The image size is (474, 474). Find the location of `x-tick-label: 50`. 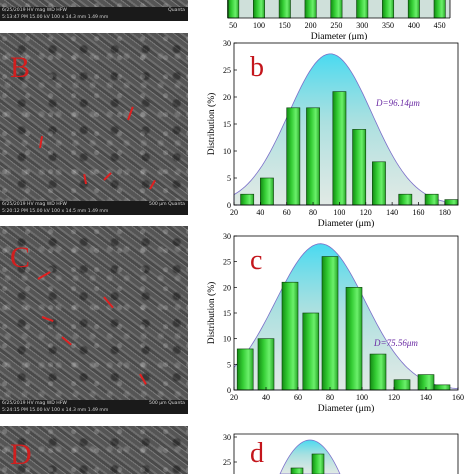

x-tick-label: 50 is located at coordinates (233, 25).